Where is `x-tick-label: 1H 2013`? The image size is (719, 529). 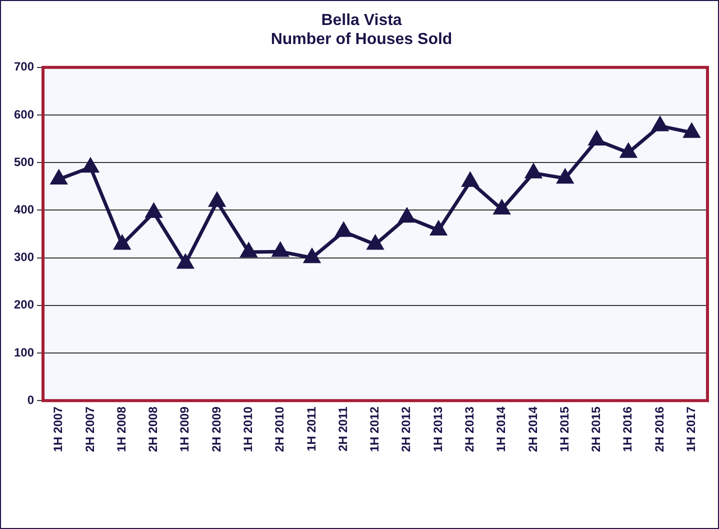
x-tick-label: 1H 2013 is located at coordinates (437, 429).